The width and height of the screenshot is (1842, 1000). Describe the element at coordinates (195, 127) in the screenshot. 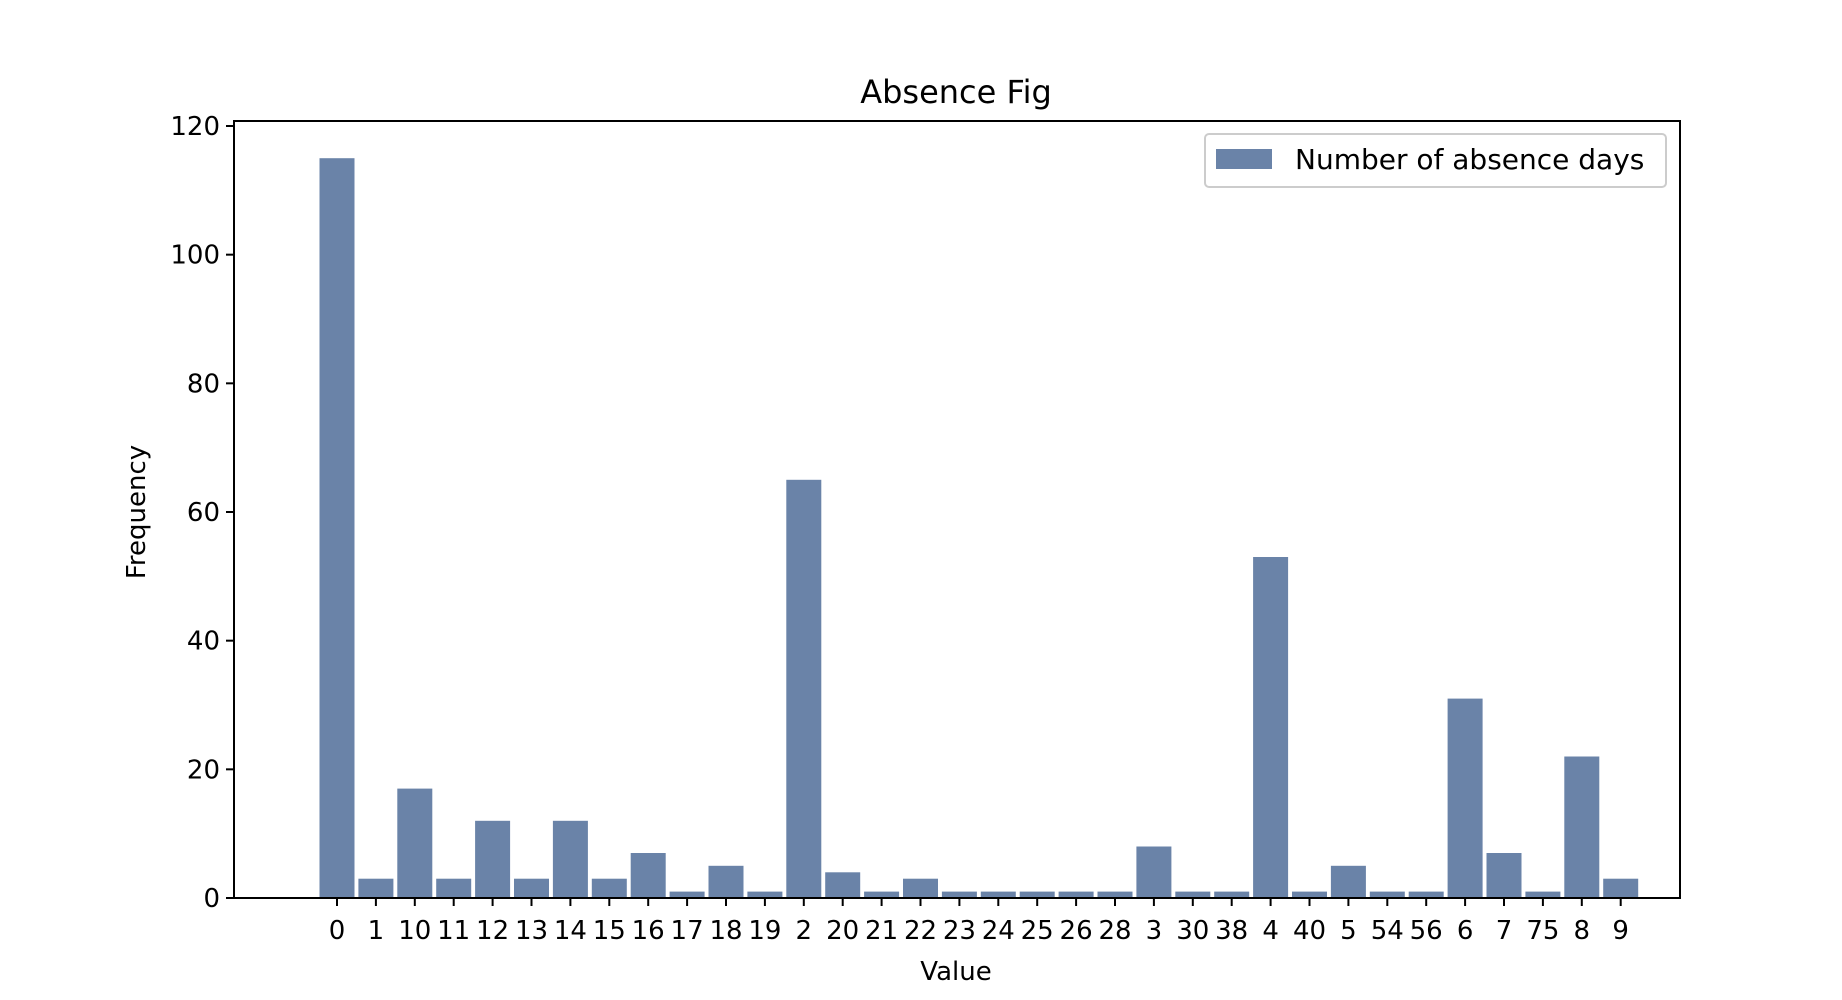

I see `y-tick-label: 120` at that location.